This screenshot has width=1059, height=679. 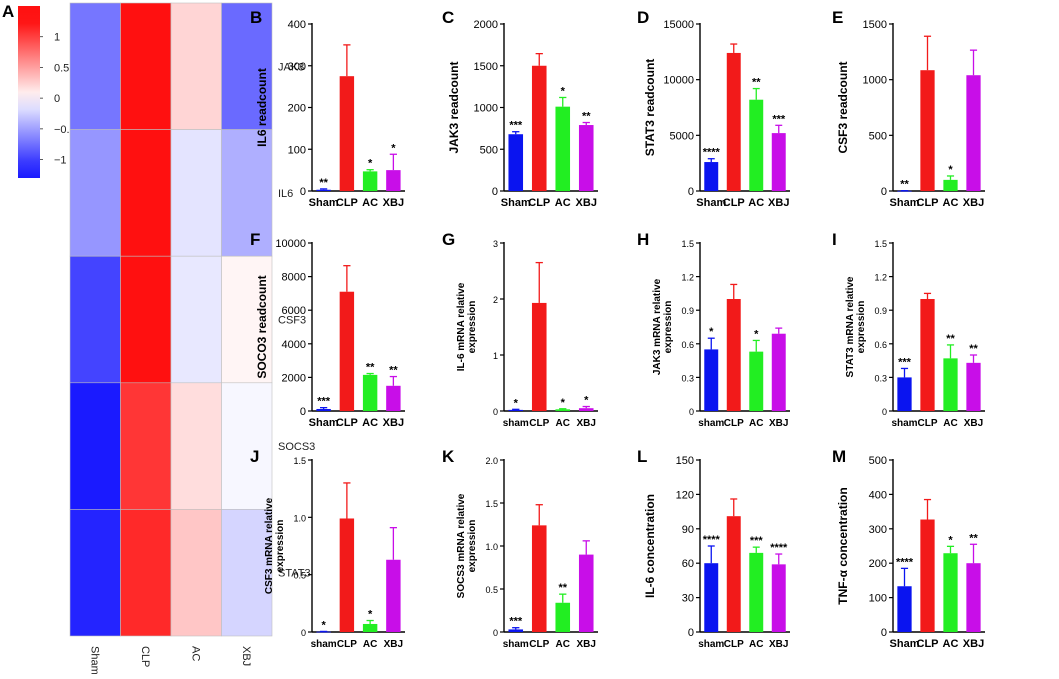 What do you see at coordinates (688, 564) in the screenshot?
I see `y-tick-label: 60` at bounding box center [688, 564].